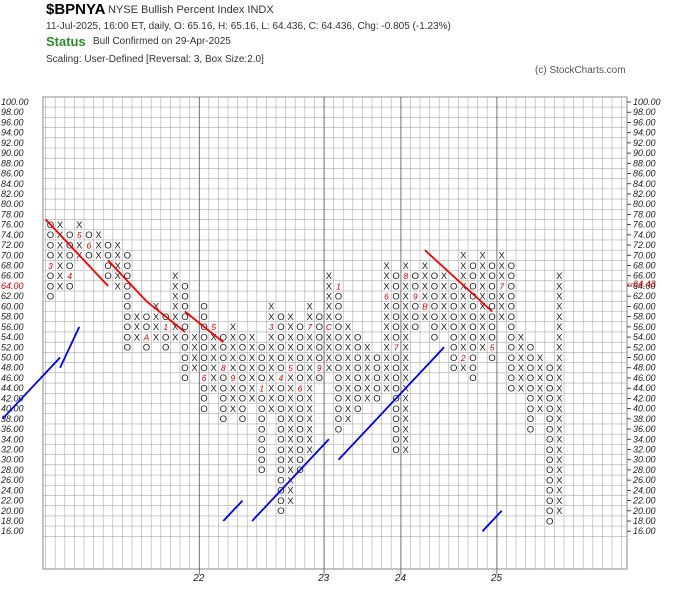  Describe the element at coordinates (644, 153) in the screenshot. I see `y-tick-label-right: 90.00` at that location.